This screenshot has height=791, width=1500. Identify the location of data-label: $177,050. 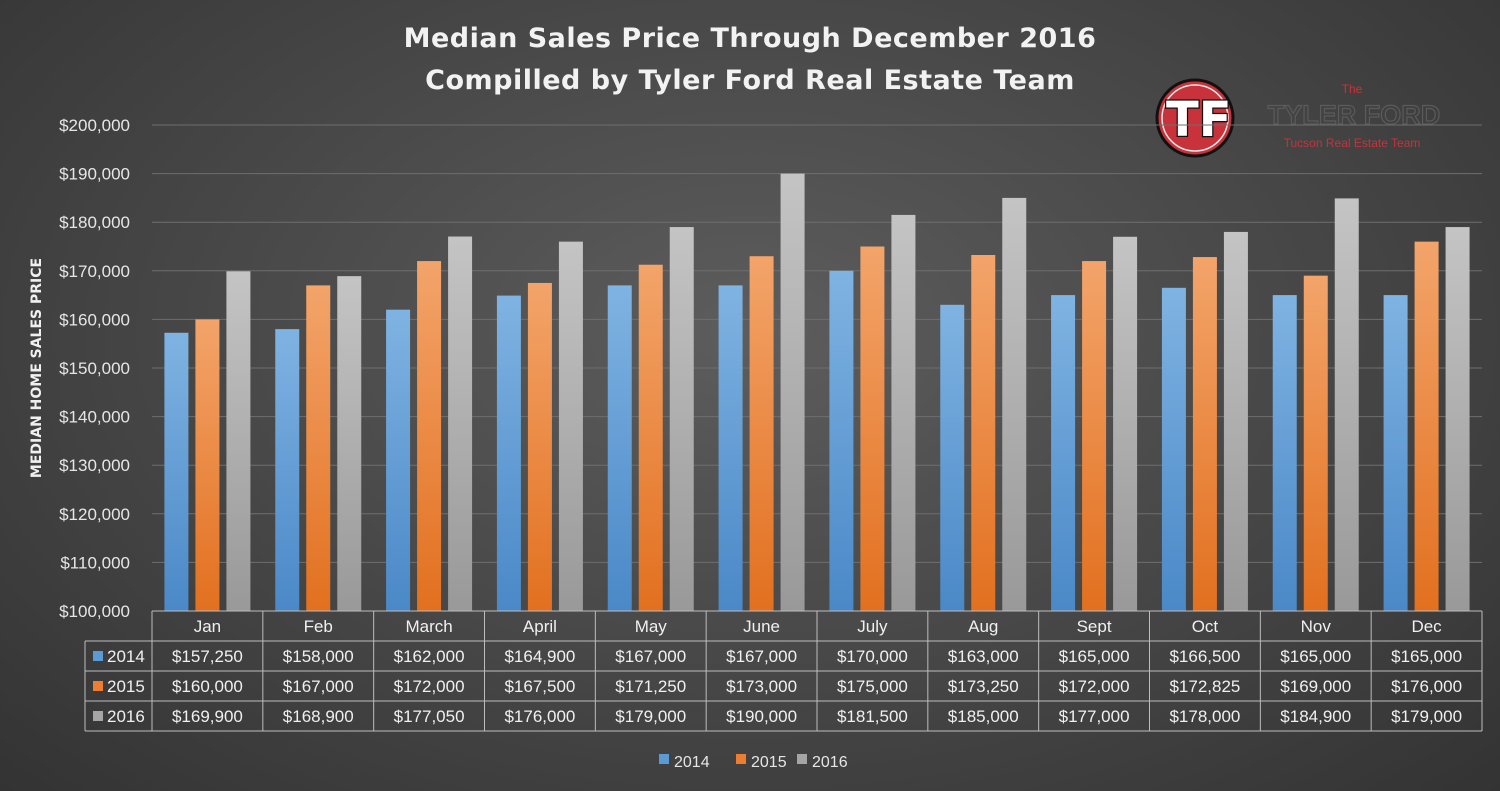
(429, 716).